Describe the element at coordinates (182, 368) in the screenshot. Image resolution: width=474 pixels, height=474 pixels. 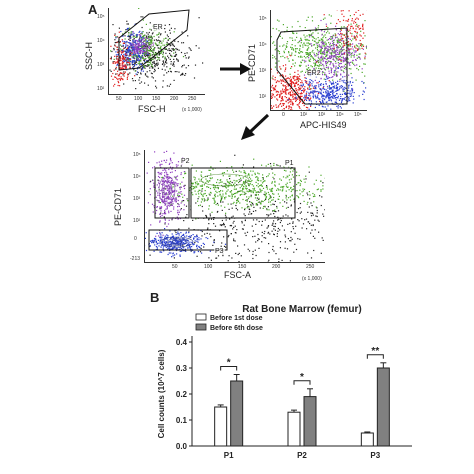
I see `y-tick-label: 0.3` at that location.